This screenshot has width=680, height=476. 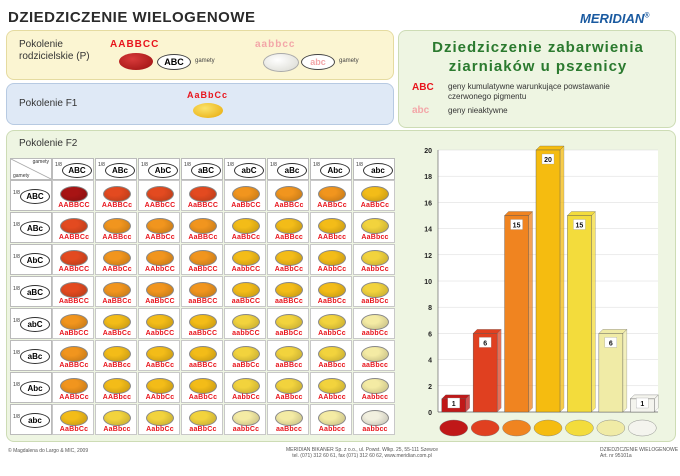 What do you see at coordinates (160, 269) in the screenshot?
I see `genotype-label: AAbbCC` at bounding box center [160, 269].